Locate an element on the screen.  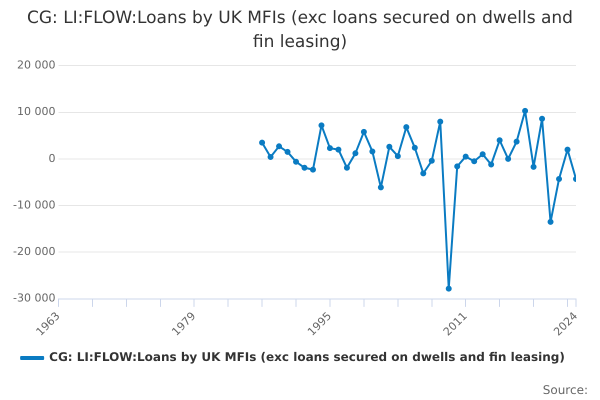
y-tick-label: 20 000 is located at coordinates (36, 65).